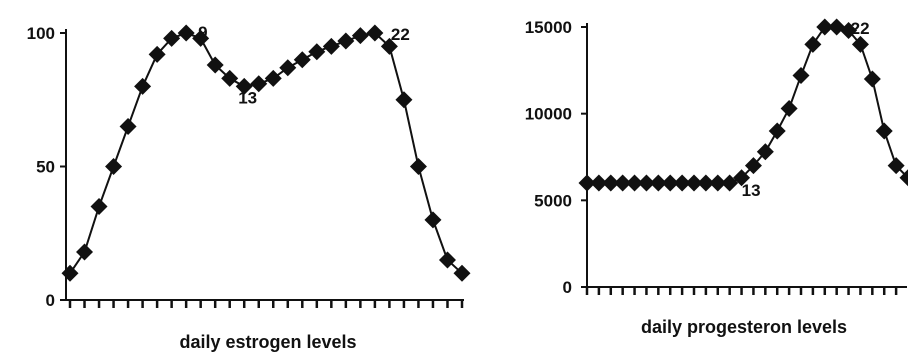 The height and width of the screenshot is (354, 908). I want to click on point-annotation: 9, so click(202, 32).